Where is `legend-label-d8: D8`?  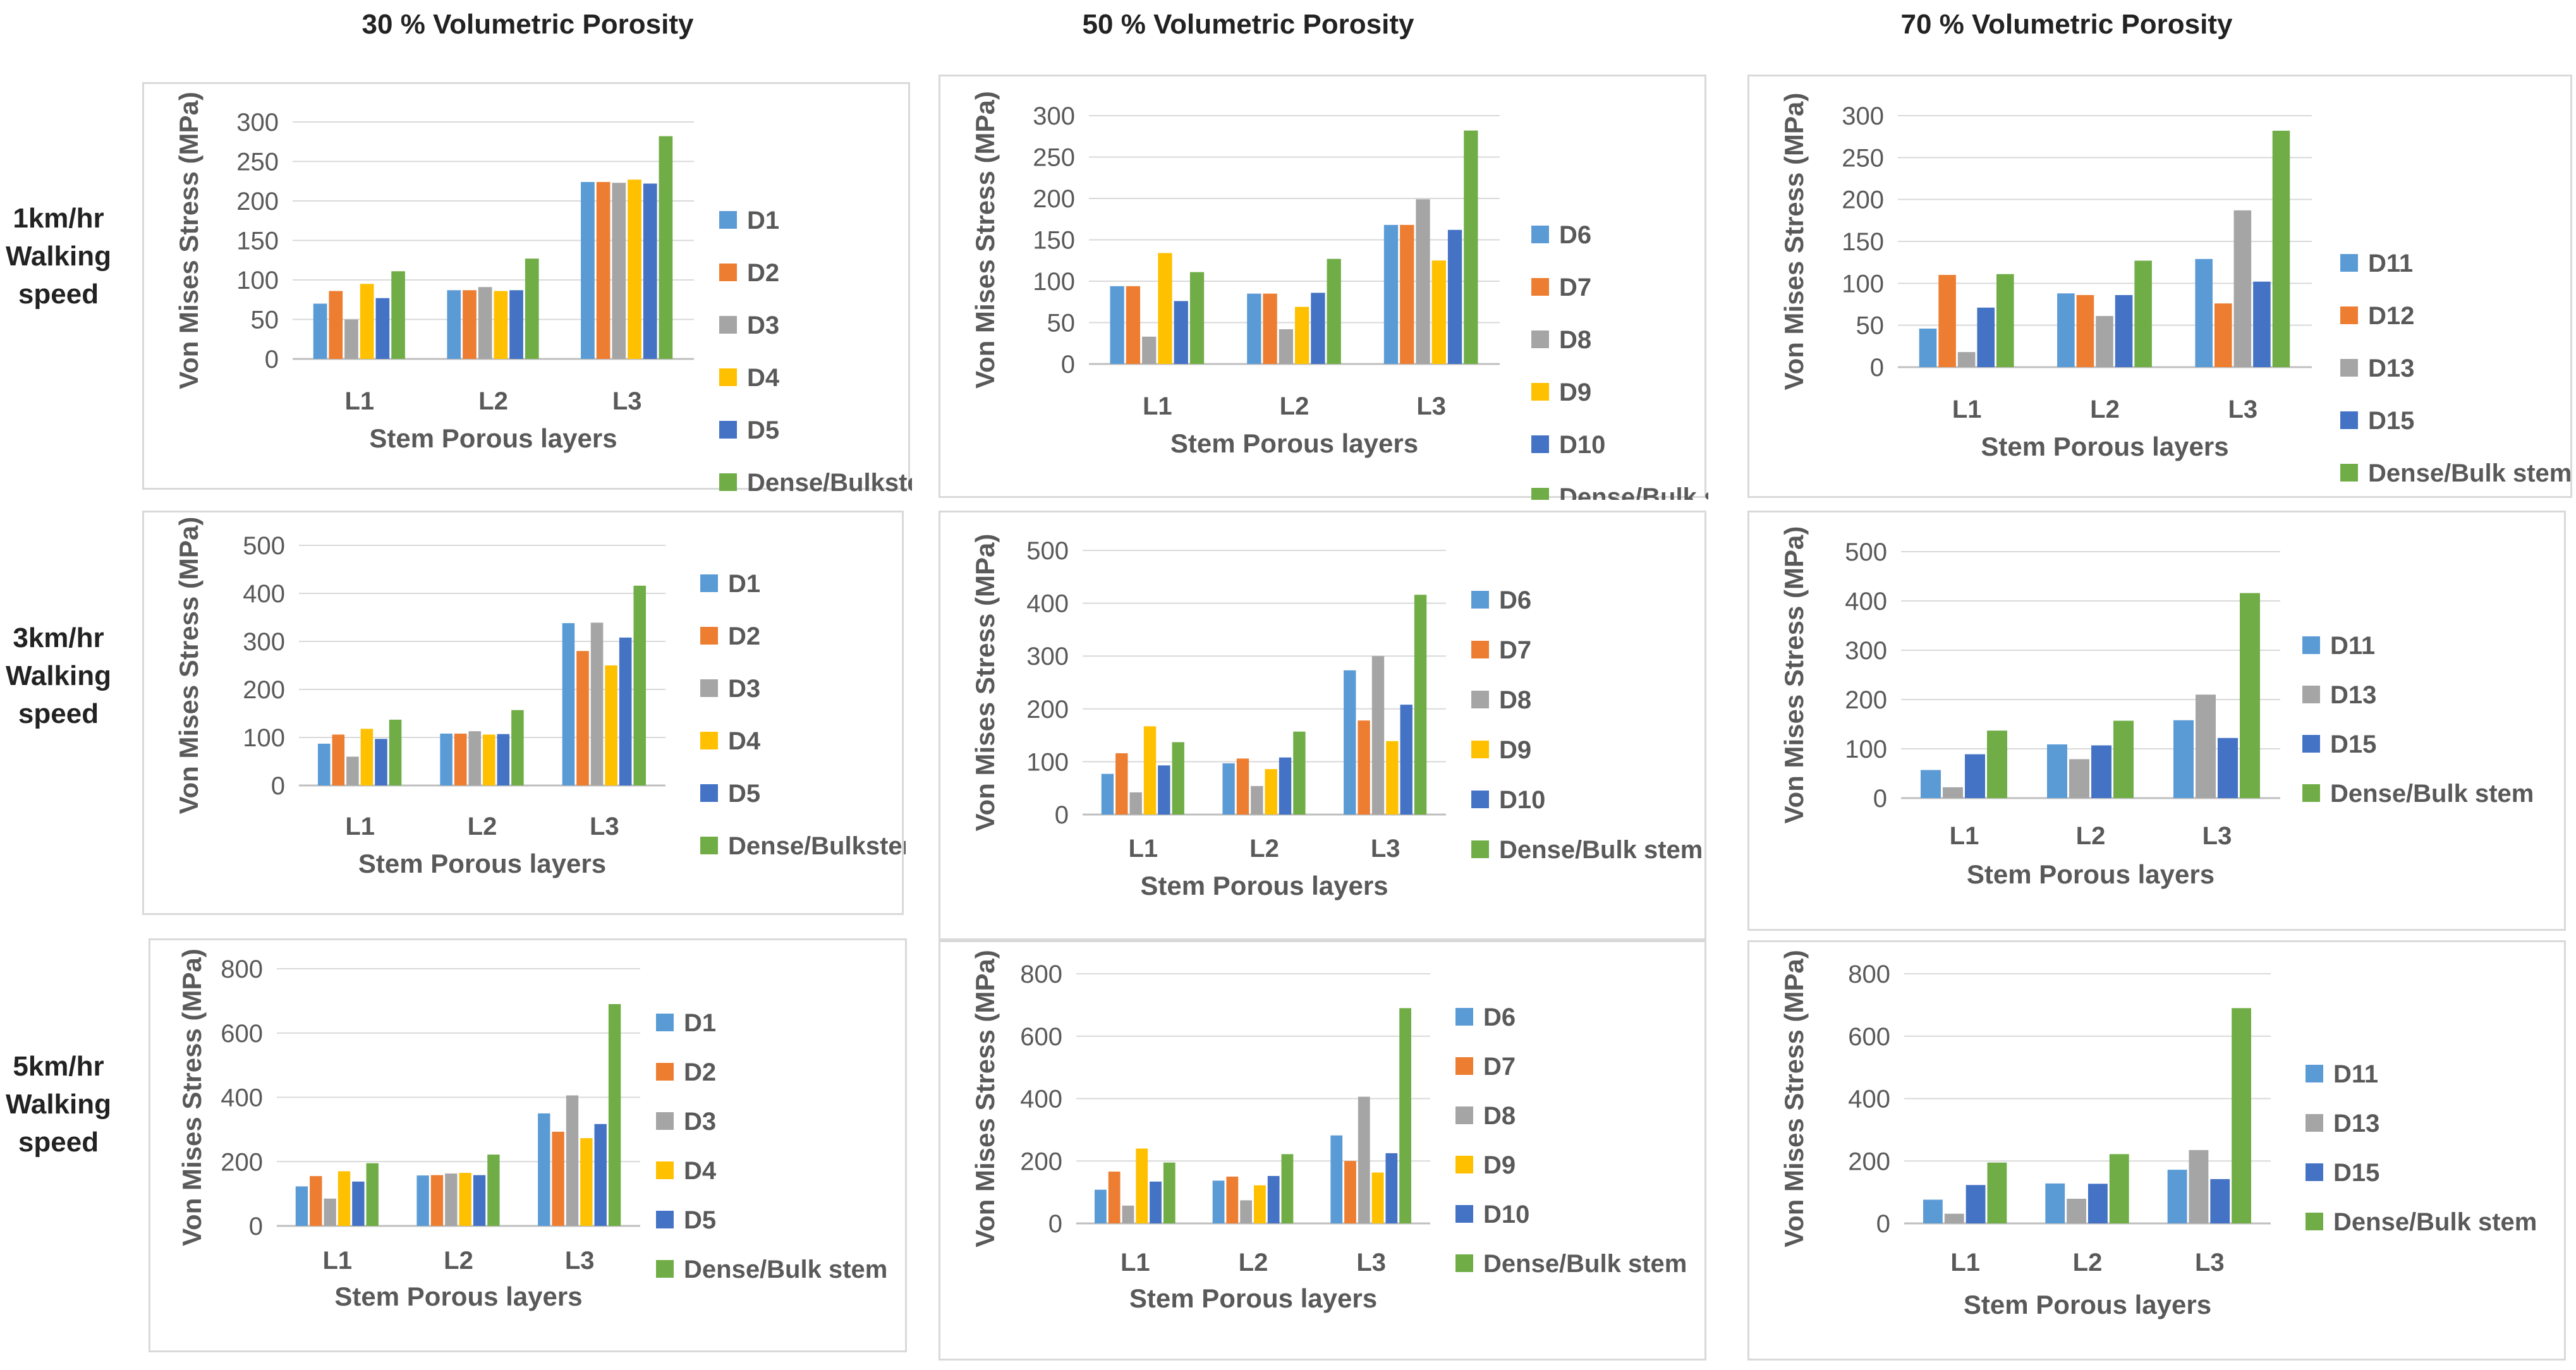 legend-label-d8: D8 is located at coordinates (1515, 700).